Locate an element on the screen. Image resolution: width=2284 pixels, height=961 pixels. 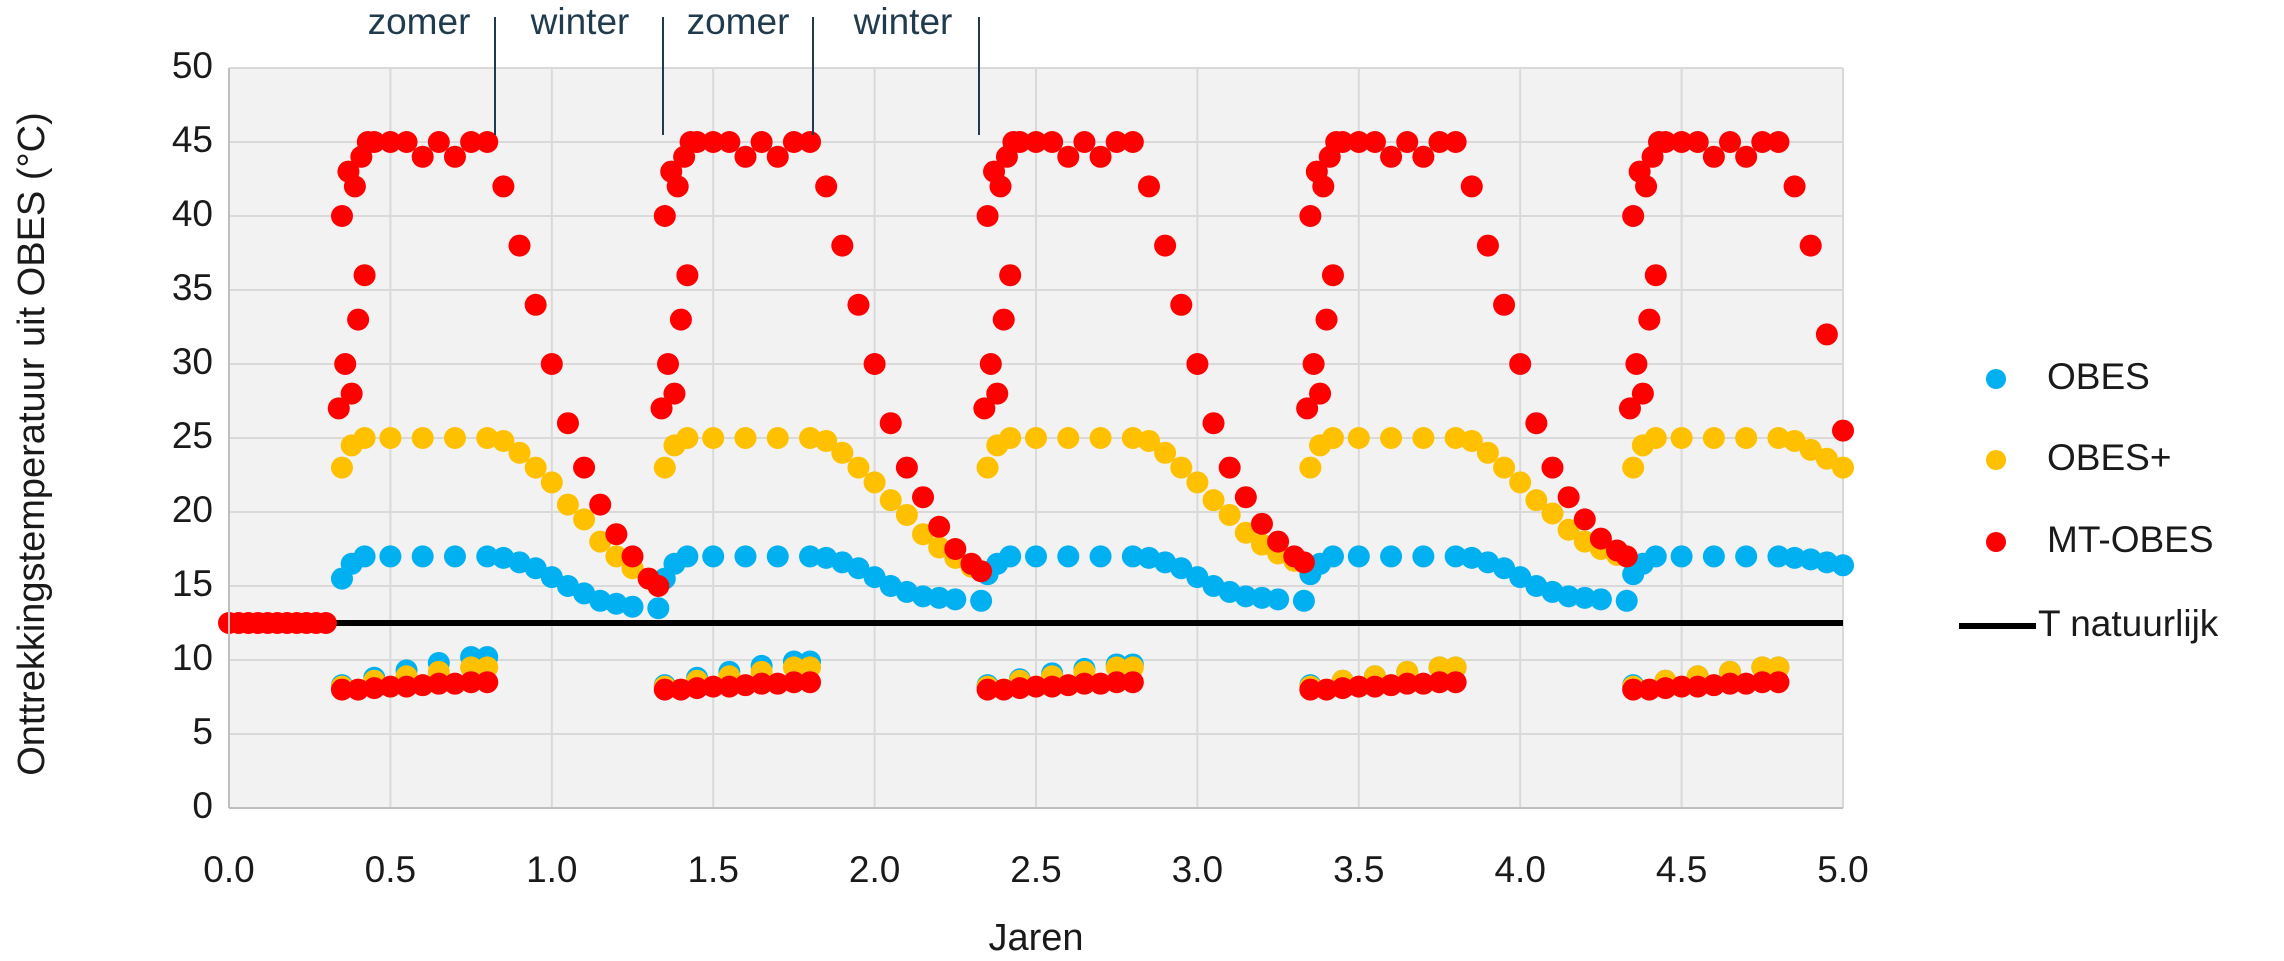
annotations is located at coordinates (737, 76).